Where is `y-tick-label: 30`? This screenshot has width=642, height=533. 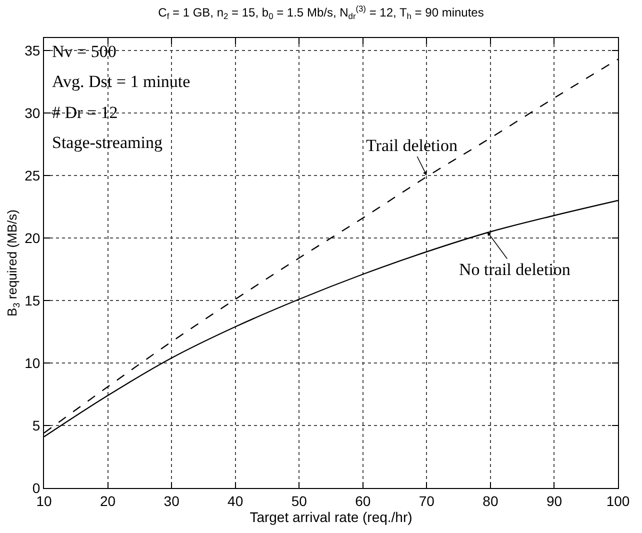 y-tick-label: 30 is located at coordinates (32, 112).